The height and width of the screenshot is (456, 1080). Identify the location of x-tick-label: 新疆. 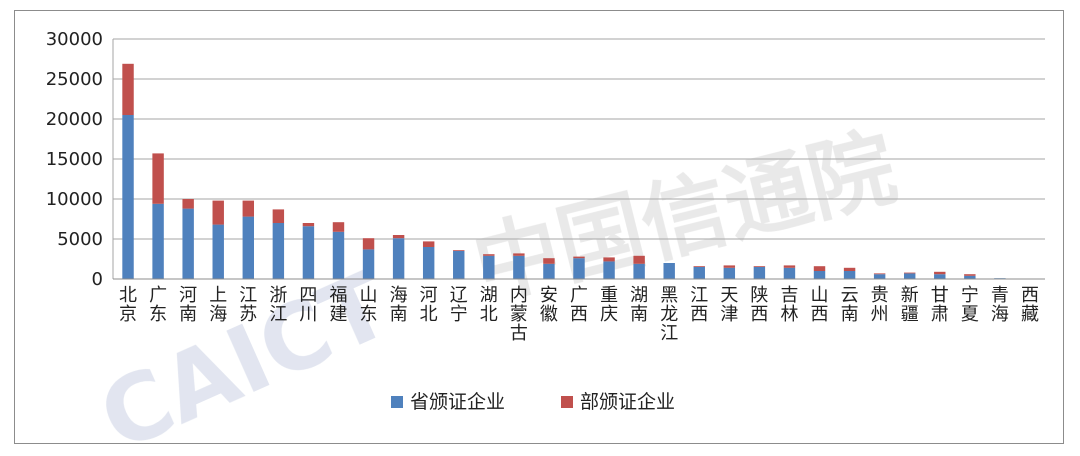
(910, 305).